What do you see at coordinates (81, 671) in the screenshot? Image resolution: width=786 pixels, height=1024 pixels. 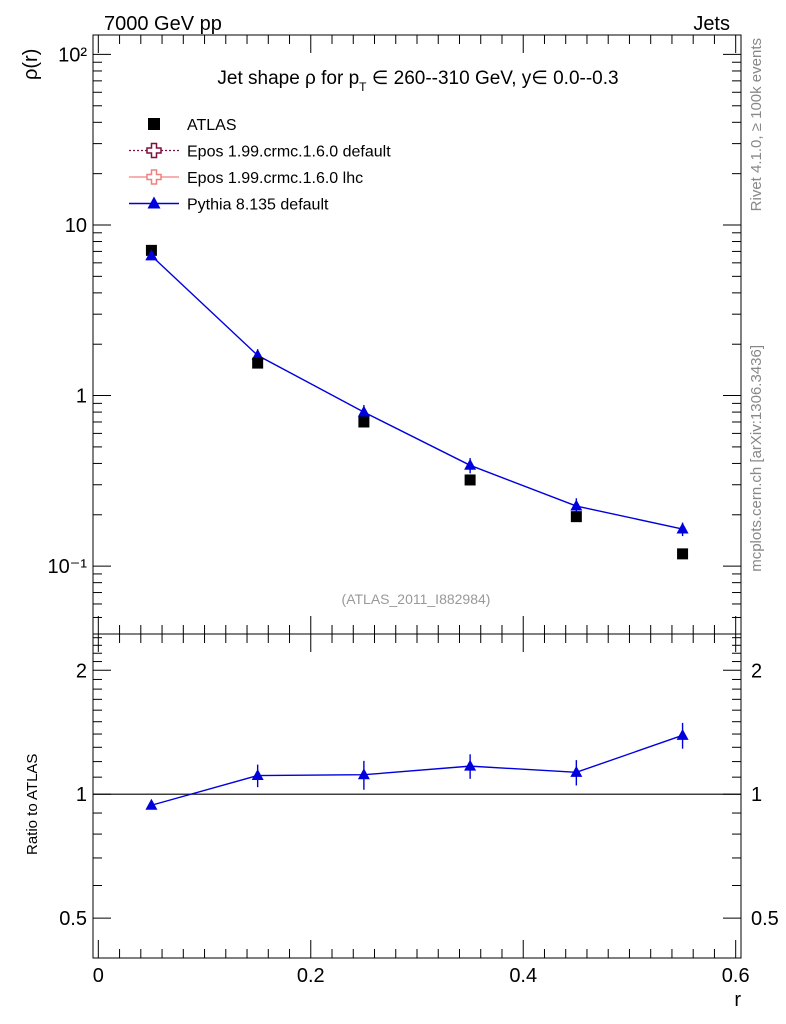 I see `ratio-y-tick-label: 2` at bounding box center [81, 671].